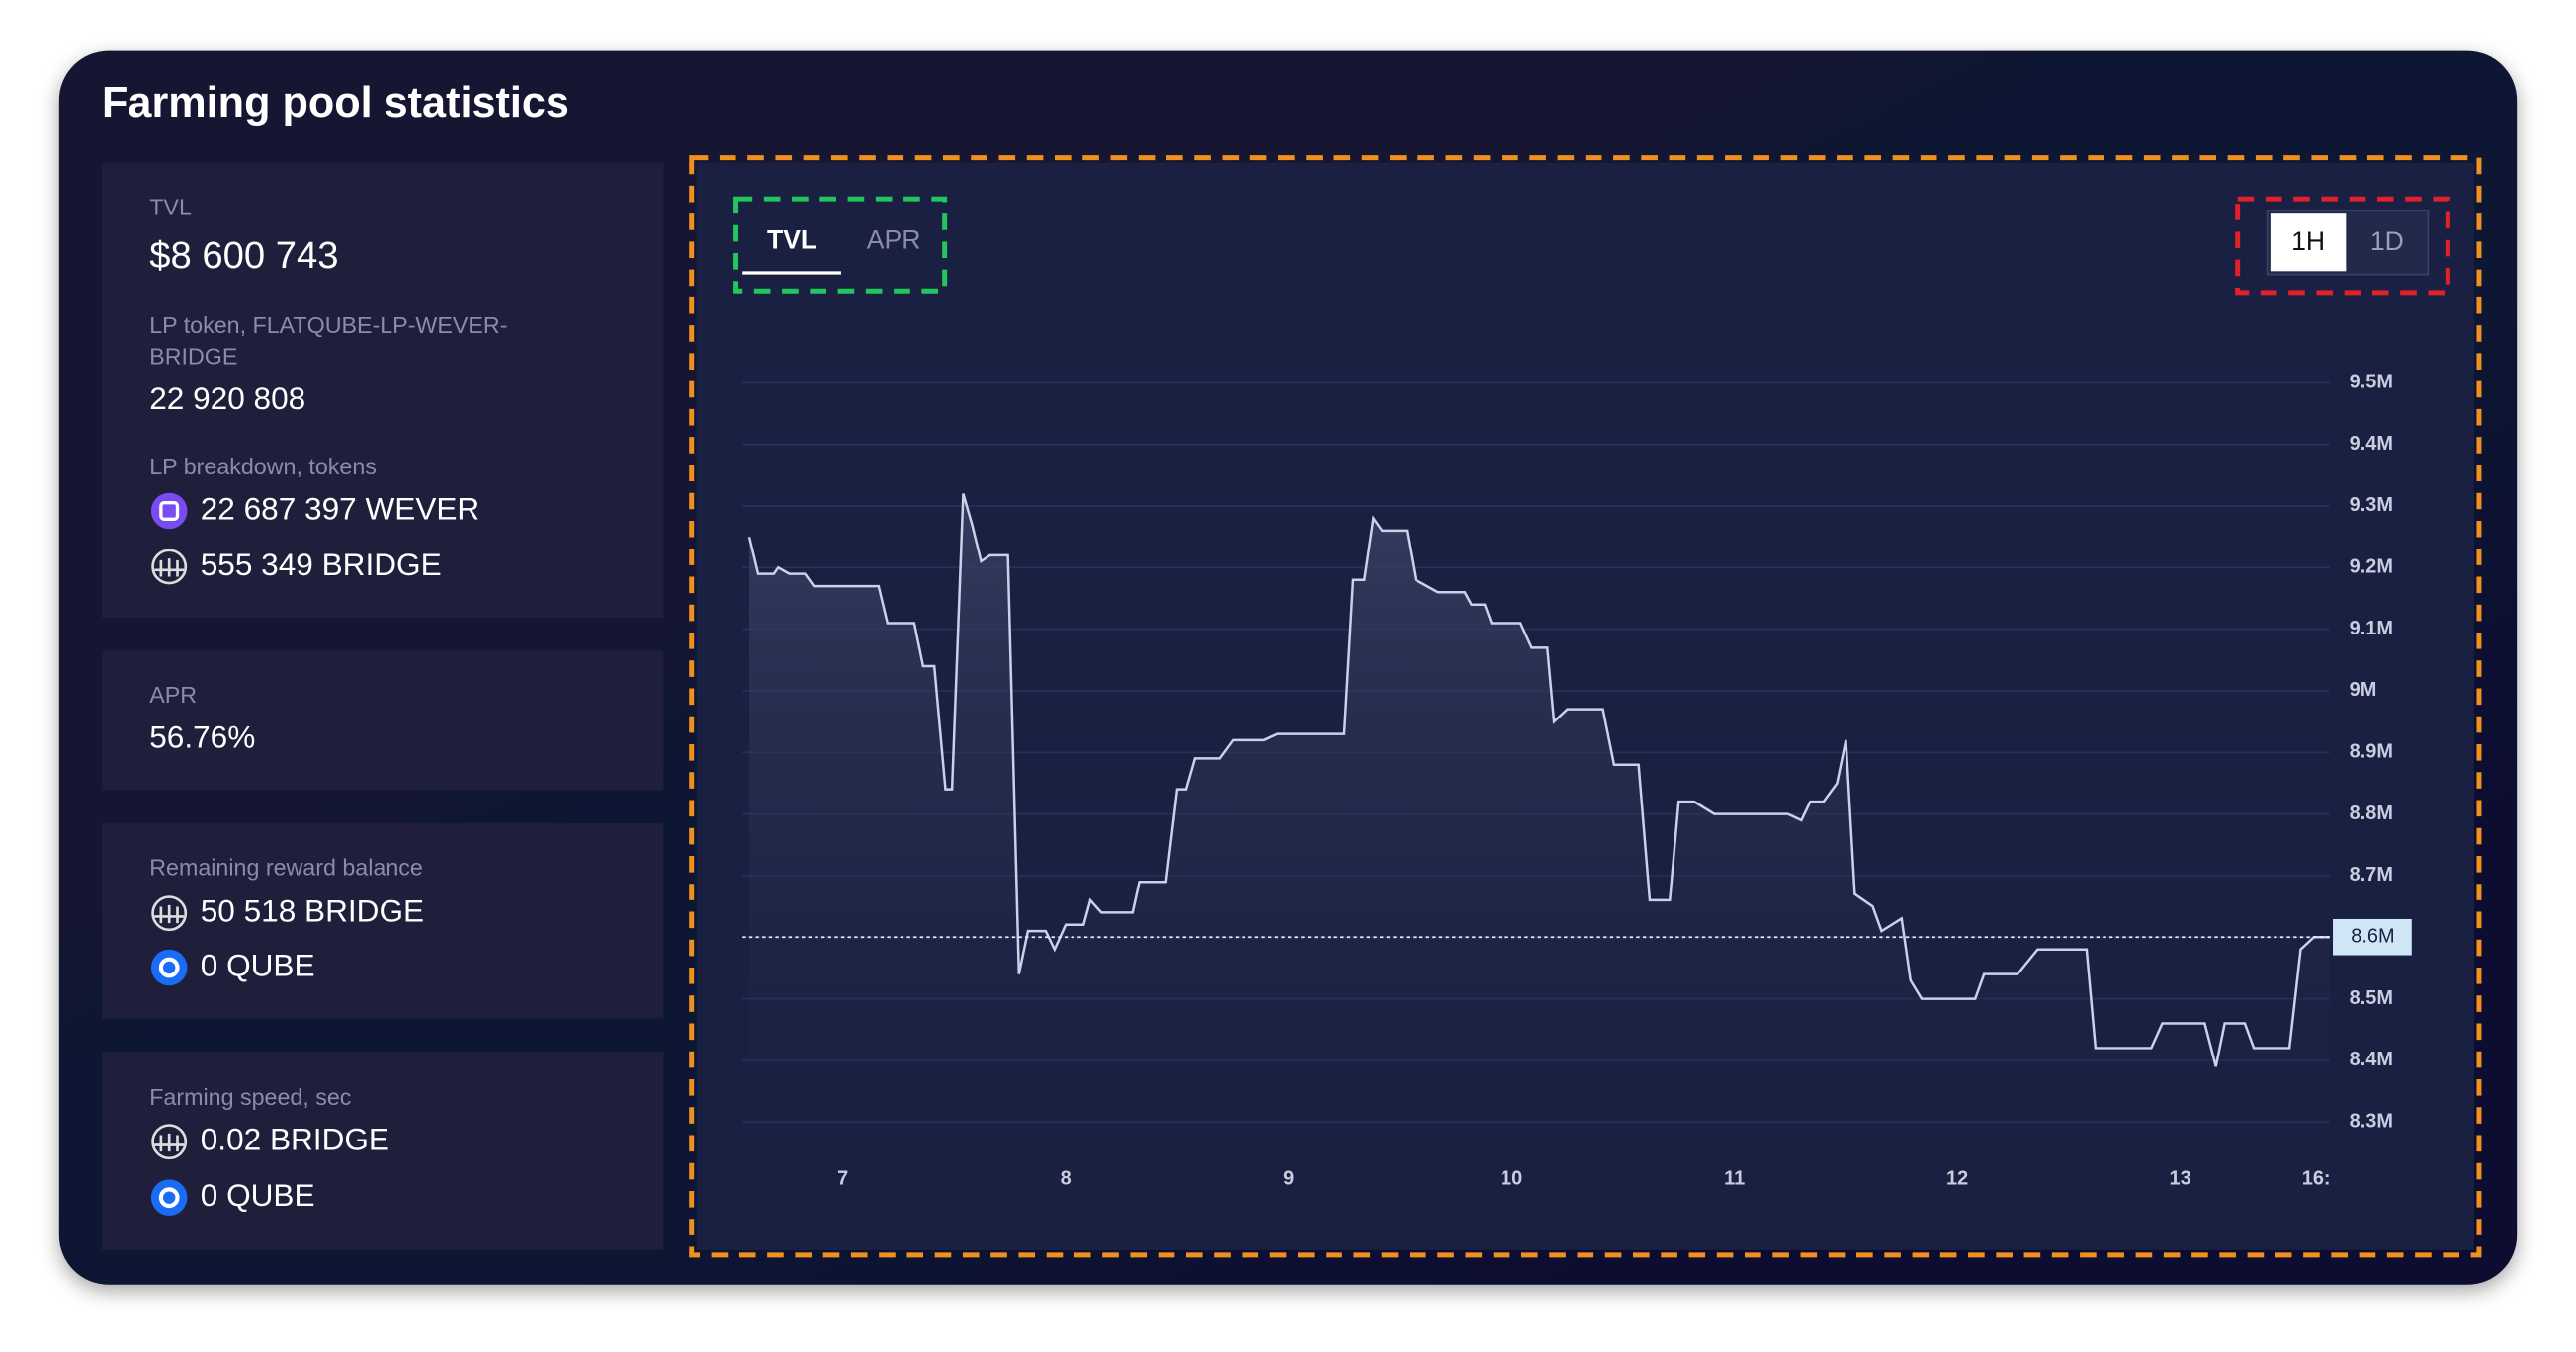  What do you see at coordinates (791, 239) in the screenshot?
I see `tab: TVL` at bounding box center [791, 239].